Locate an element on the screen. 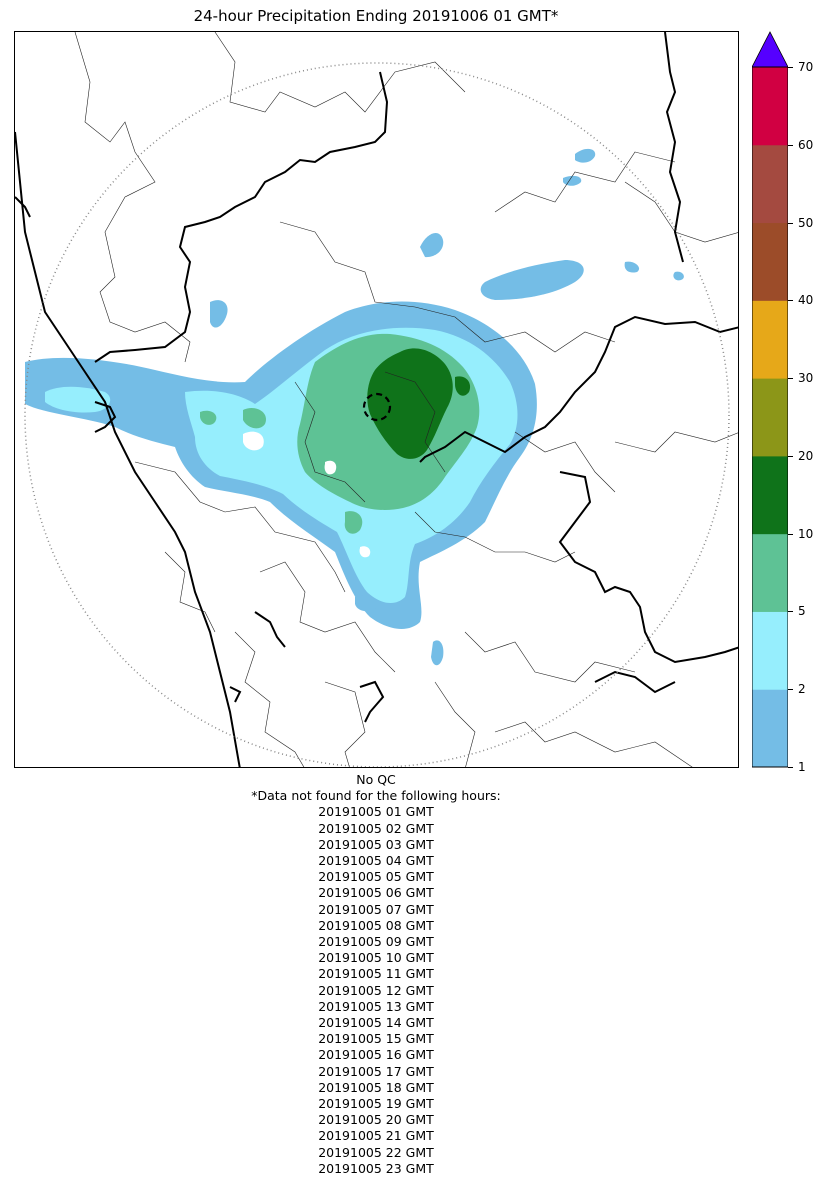 The width and height of the screenshot is (825, 1186). missing-hour-item: 20191005 08 GMT is located at coordinates (376, 925).